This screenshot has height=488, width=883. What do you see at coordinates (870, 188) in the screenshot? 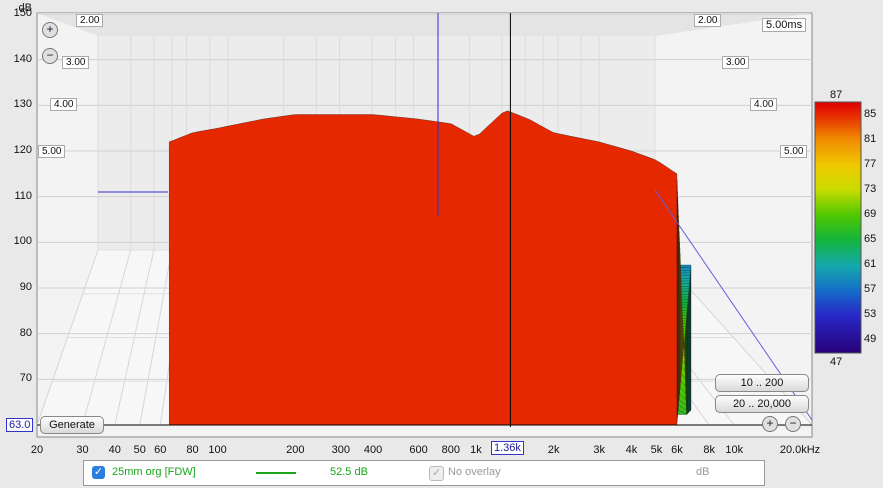
I see `color-scale-tick: 73` at bounding box center [870, 188].